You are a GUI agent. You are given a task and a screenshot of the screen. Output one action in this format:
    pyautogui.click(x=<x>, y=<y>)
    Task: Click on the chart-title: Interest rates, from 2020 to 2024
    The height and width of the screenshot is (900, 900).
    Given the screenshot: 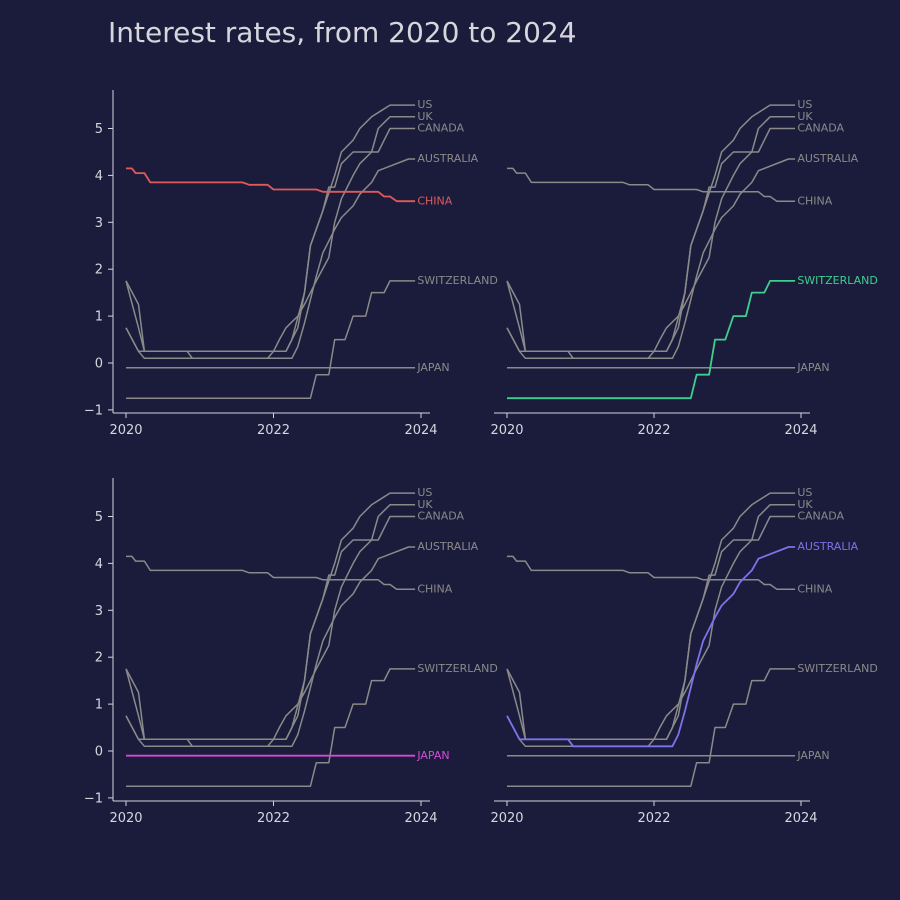 What is the action you would take?
    pyautogui.click(x=342, y=32)
    